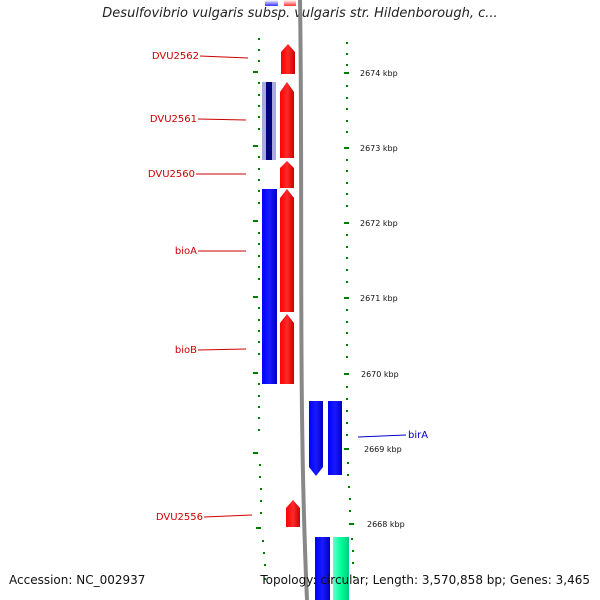  I want to click on scale-label: 2670 kbp, so click(380, 374).